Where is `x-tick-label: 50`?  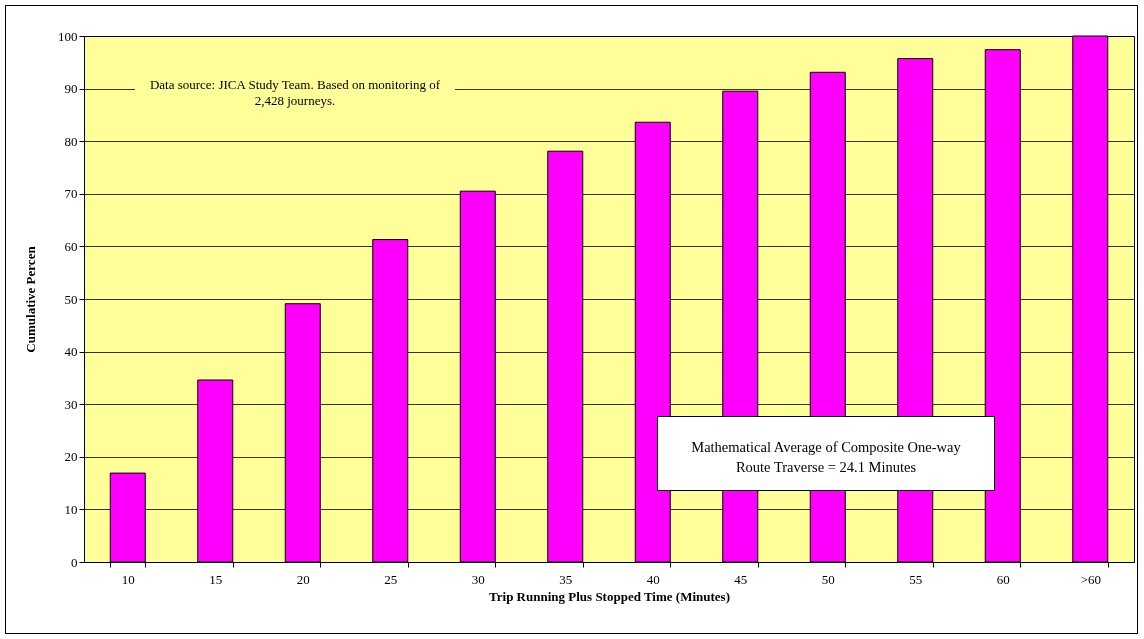
x-tick-label: 50 is located at coordinates (828, 579).